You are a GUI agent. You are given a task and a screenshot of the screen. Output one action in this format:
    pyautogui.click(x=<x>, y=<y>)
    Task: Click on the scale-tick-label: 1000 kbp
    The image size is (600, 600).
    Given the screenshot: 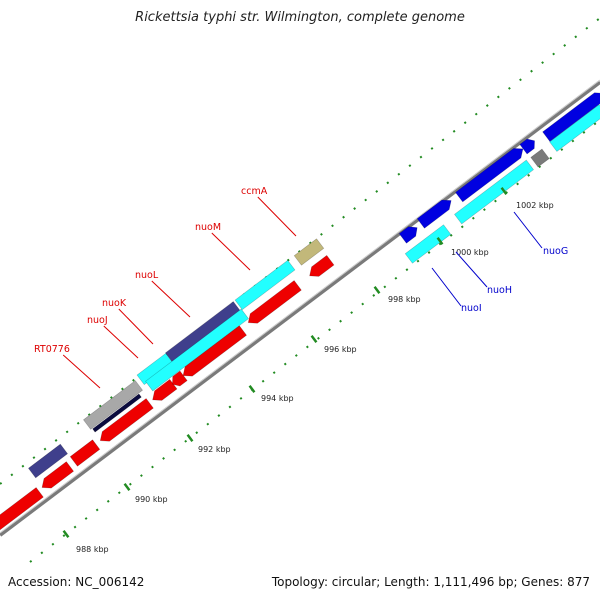 What is the action you would take?
    pyautogui.click(x=470, y=252)
    